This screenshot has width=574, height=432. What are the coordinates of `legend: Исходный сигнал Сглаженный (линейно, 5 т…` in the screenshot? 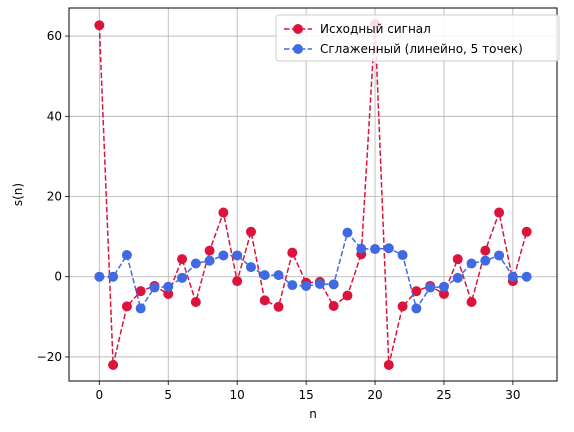 It's located at (417, 38).